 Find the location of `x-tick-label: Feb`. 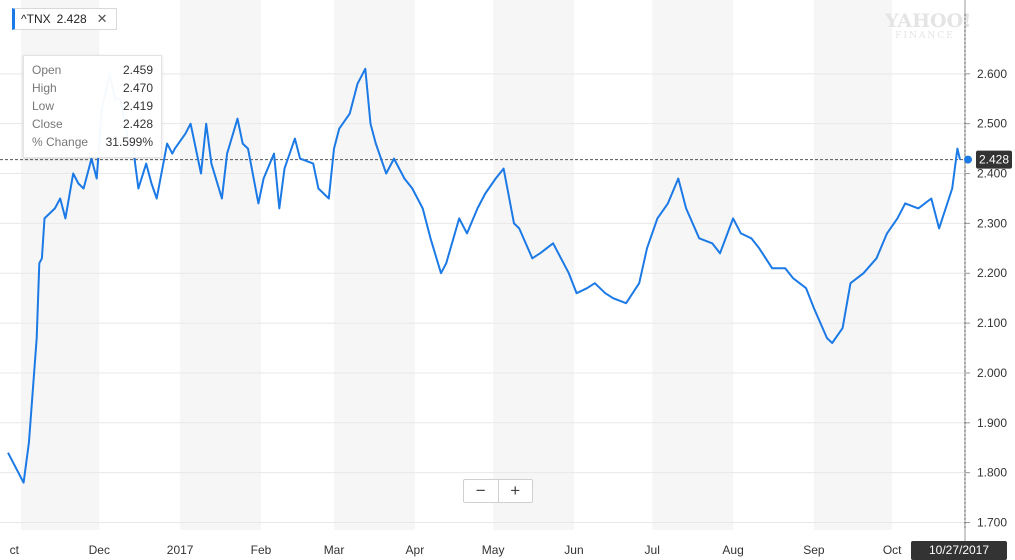

x-tick-label: Feb is located at coordinates (261, 550).